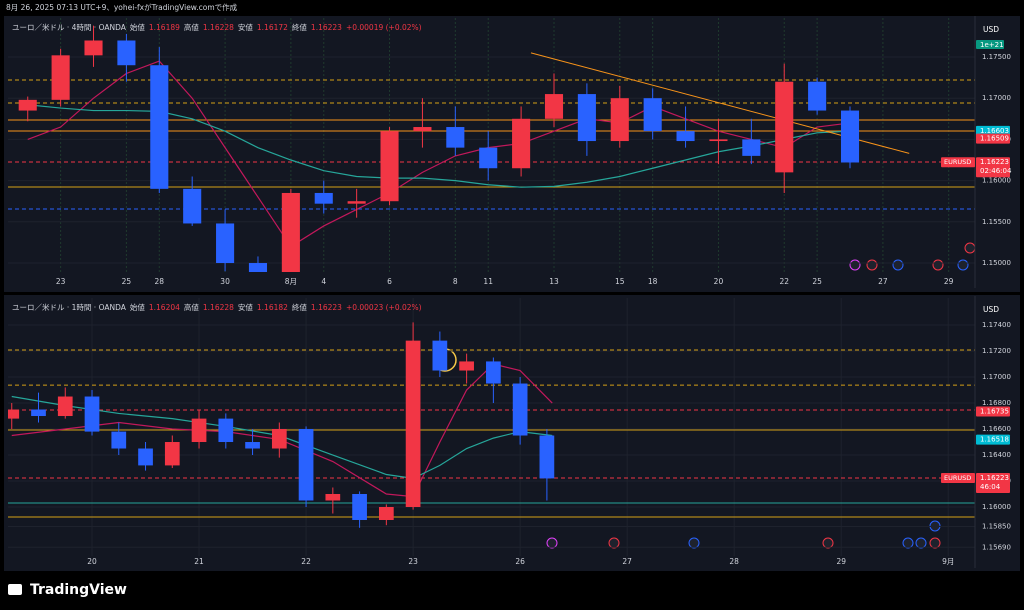 Image resolution: width=1024 pixels, height=610 pixels. I want to click on legend-close: 1.16223, so click(326, 27).